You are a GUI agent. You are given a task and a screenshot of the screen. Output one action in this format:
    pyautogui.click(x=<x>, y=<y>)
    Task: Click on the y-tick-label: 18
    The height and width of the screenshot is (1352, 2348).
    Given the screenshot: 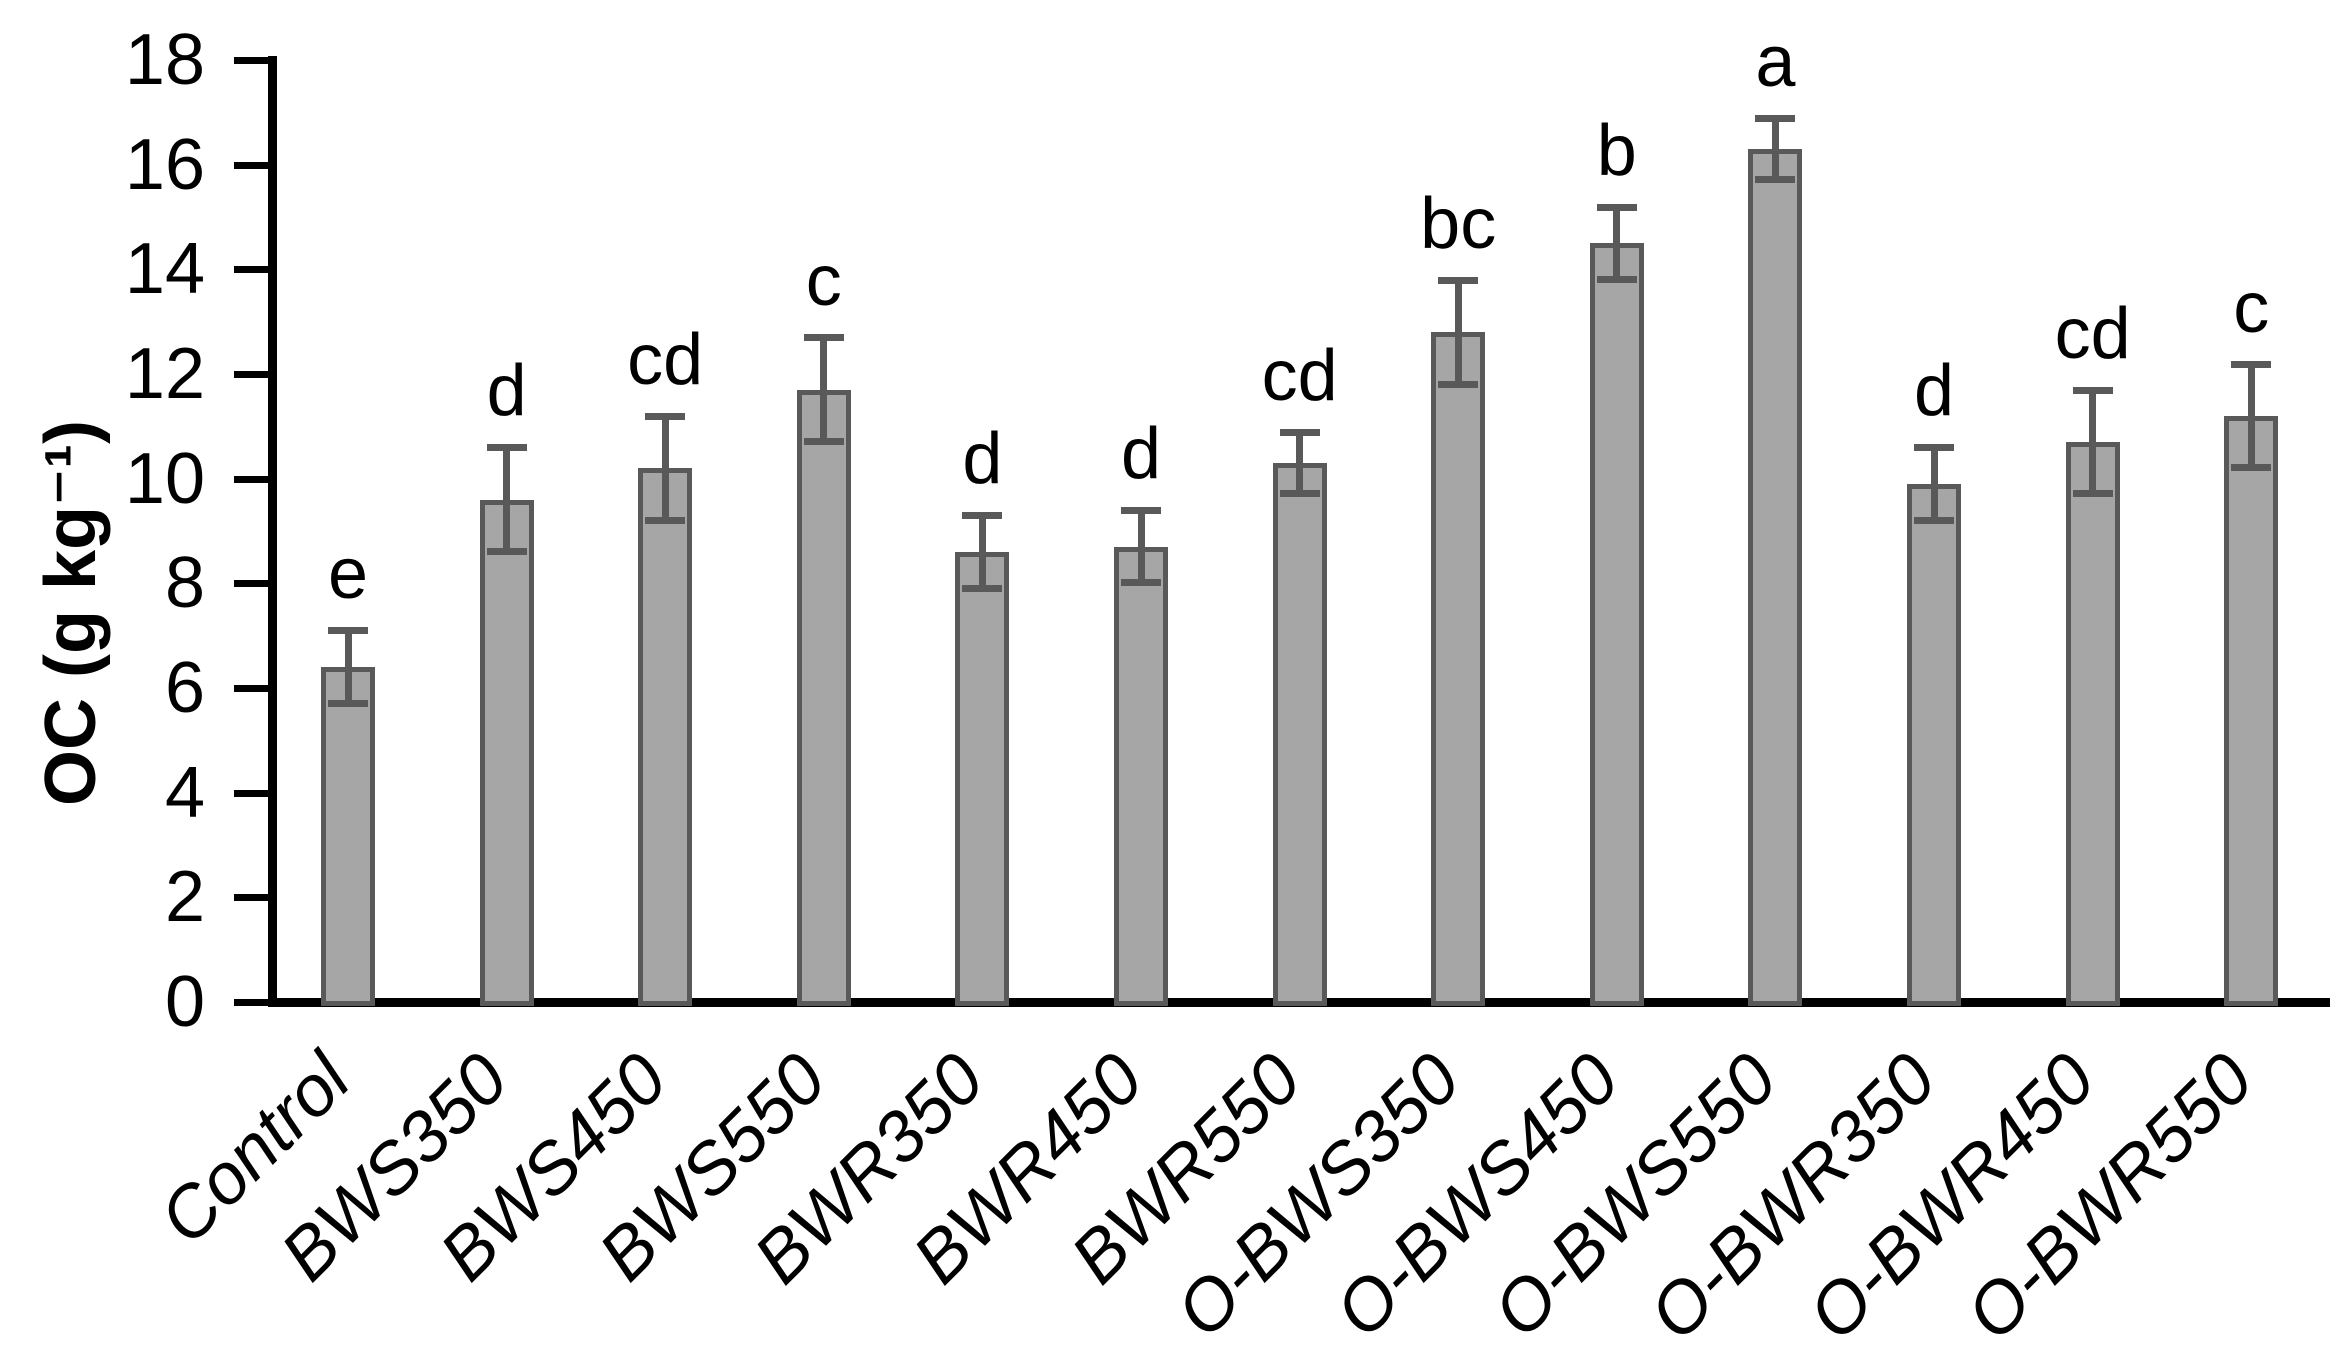 What is the action you would take?
    pyautogui.click(x=164, y=60)
    